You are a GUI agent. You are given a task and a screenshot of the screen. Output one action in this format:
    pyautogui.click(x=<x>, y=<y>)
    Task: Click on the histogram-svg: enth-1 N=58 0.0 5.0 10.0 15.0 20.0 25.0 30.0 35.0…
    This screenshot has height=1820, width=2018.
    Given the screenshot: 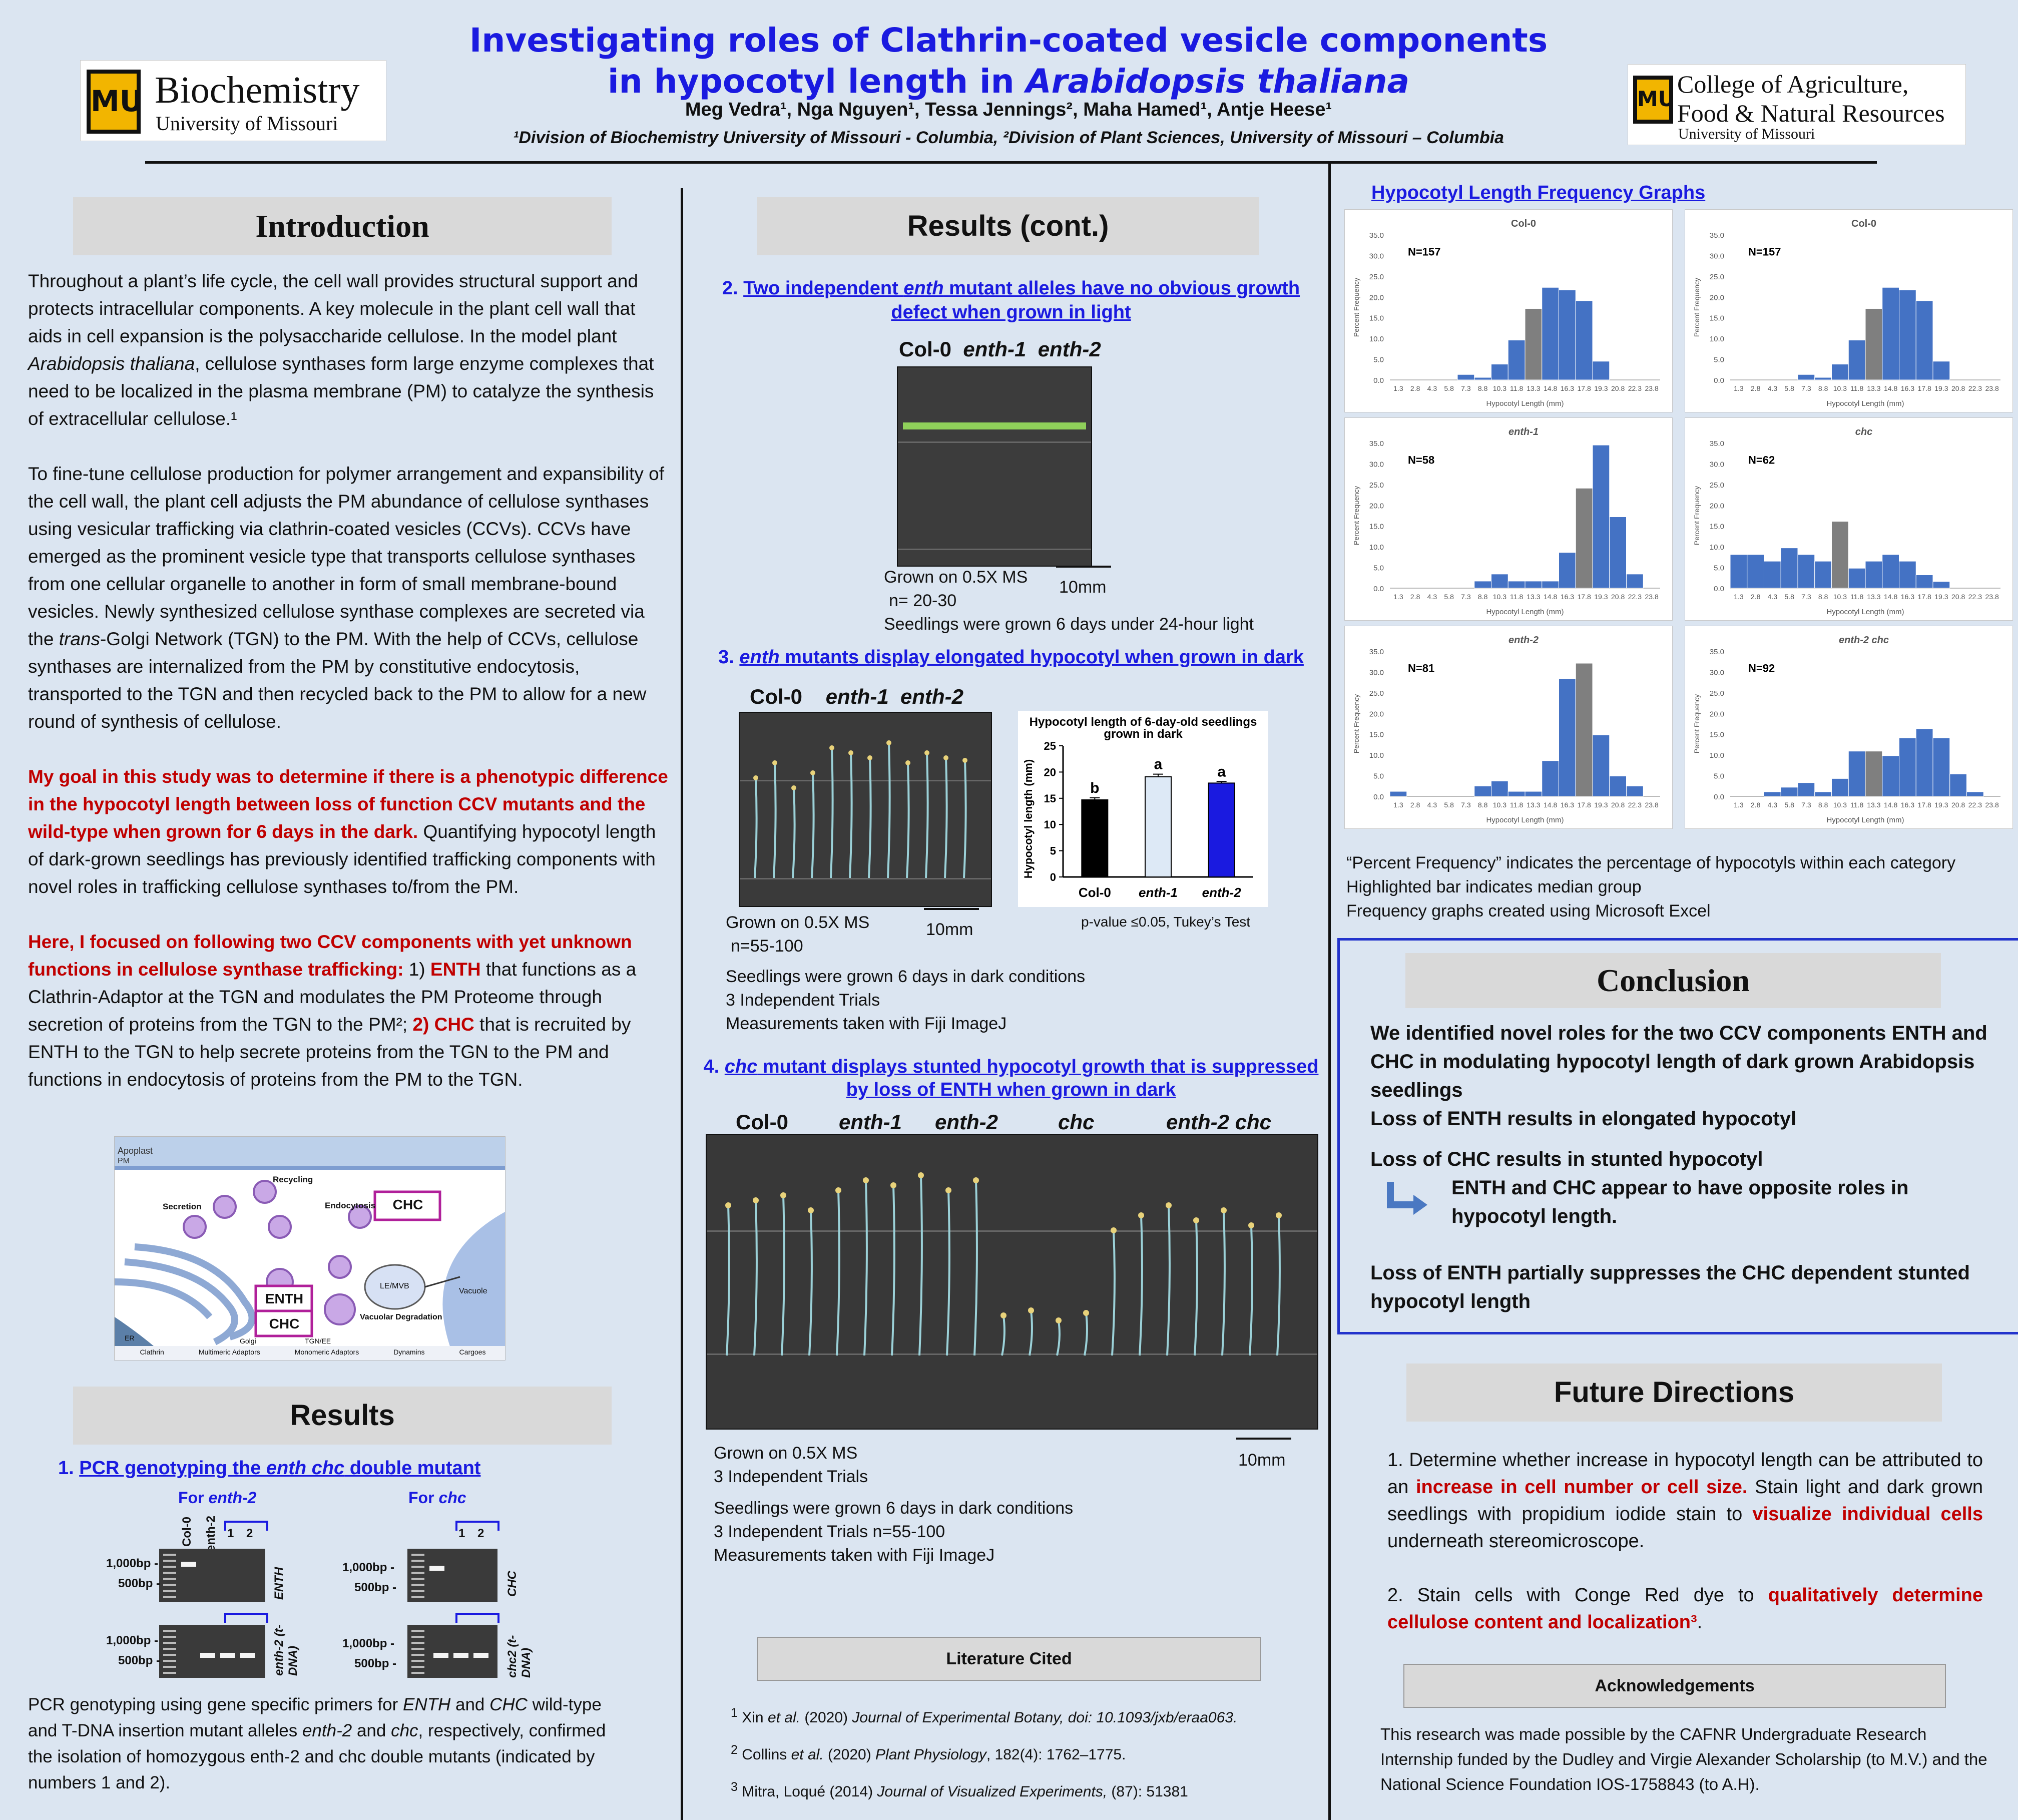 What is the action you would take?
    pyautogui.click(x=1506, y=521)
    